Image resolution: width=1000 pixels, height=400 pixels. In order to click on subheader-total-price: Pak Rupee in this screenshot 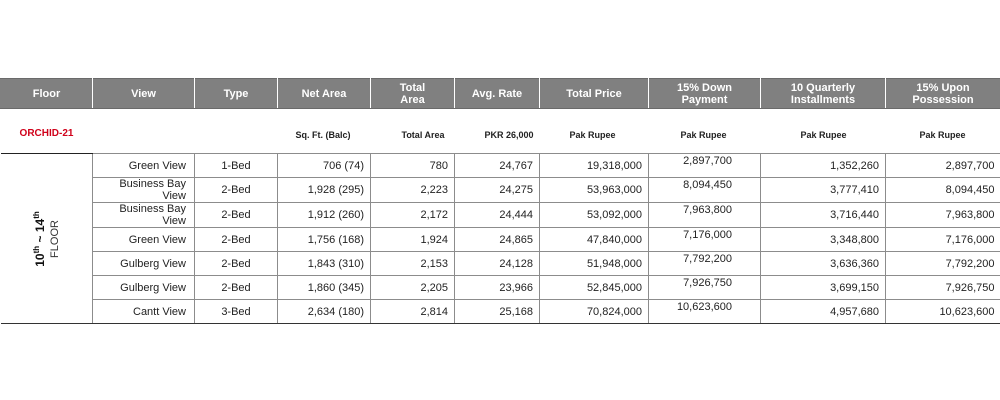, I will do `click(592, 135)`.